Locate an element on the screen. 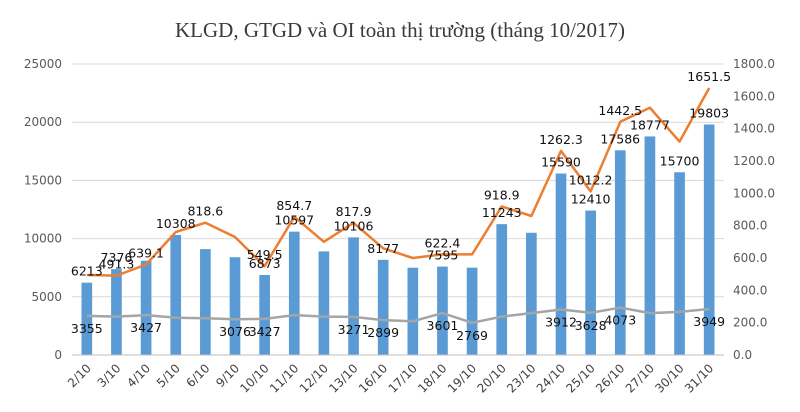 The width and height of the screenshot is (800, 412). left-axis: 0 5000 10000 15000 20000 25000 is located at coordinates (43, 209).